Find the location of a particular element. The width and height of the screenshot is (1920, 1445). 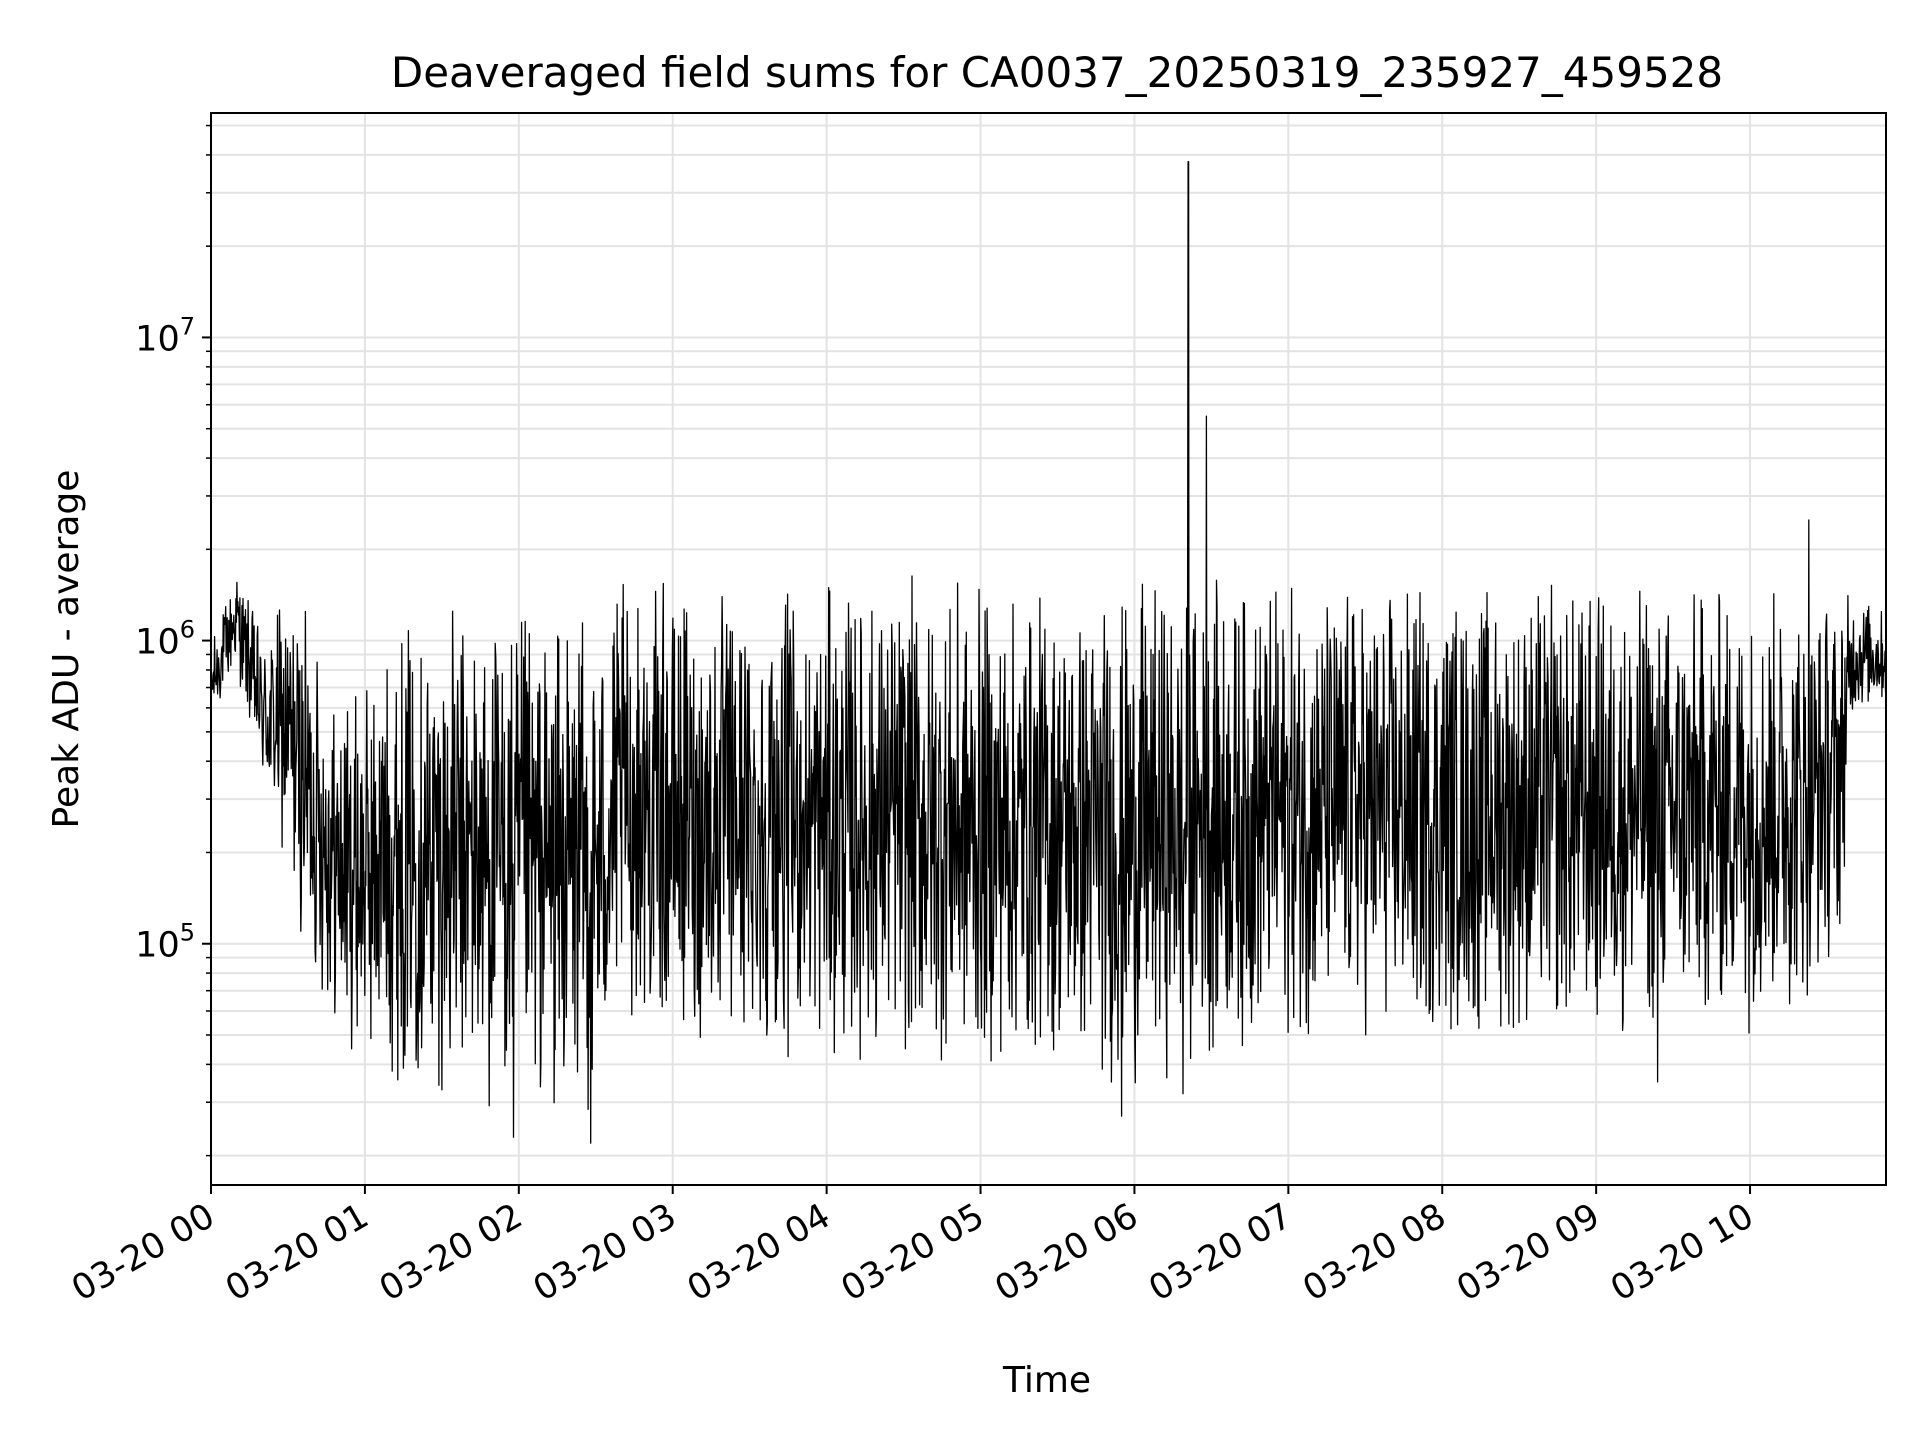

x-tick-label: 03-20 02 is located at coordinates (451, 1252).